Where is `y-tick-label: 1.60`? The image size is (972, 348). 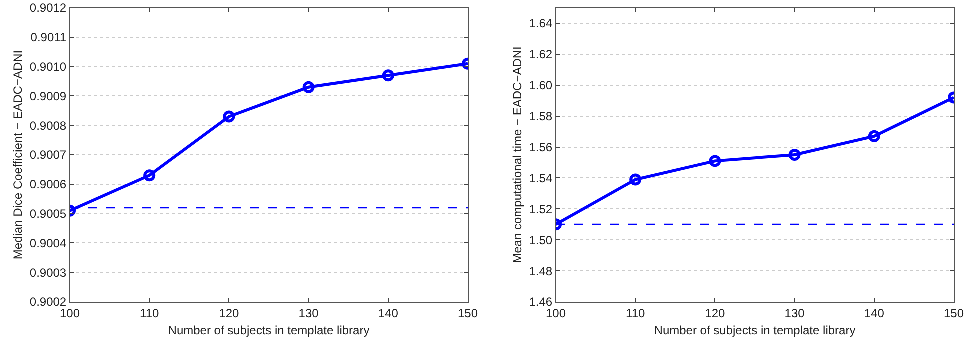
y-tick-label: 1.60 is located at coordinates (541, 85).